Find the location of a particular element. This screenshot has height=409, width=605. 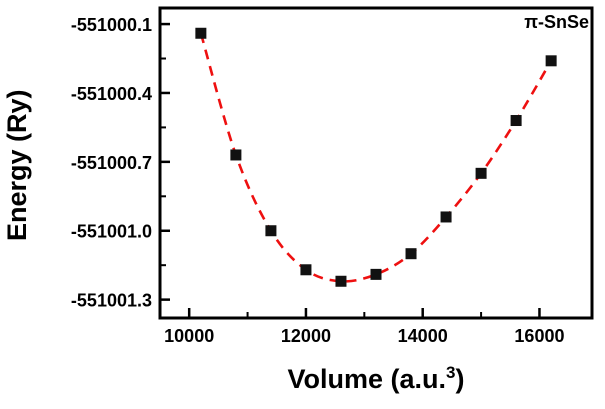

y-tick-label: -551001.0 is located at coordinates (111, 232).